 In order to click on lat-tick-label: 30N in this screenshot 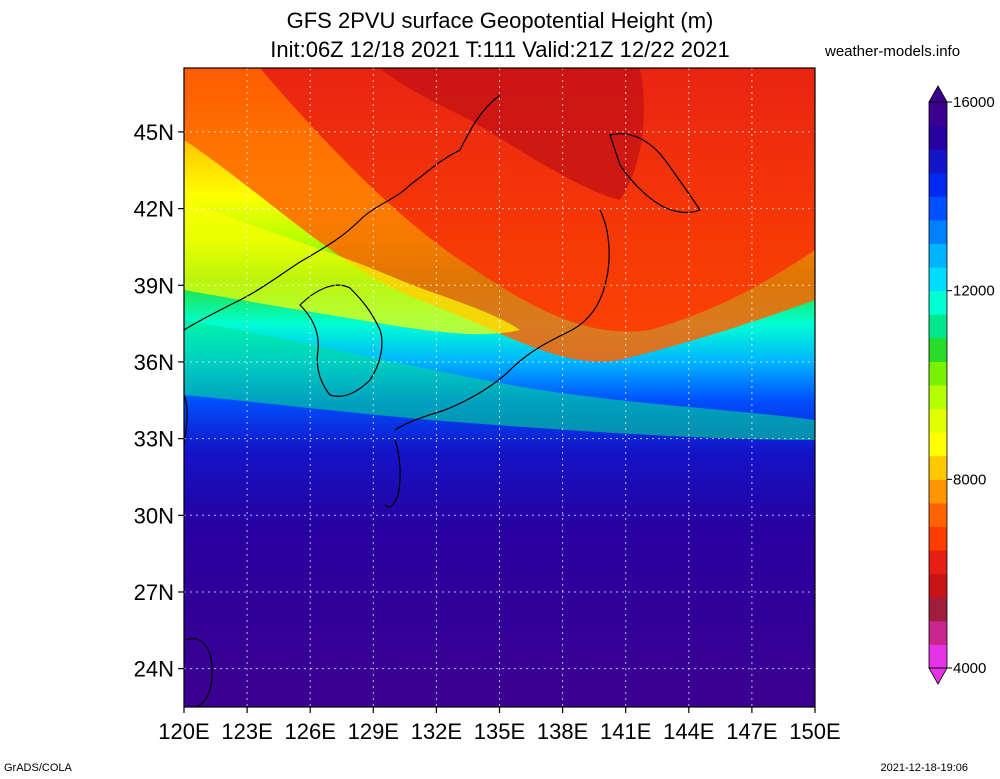, I will do `click(154, 515)`.